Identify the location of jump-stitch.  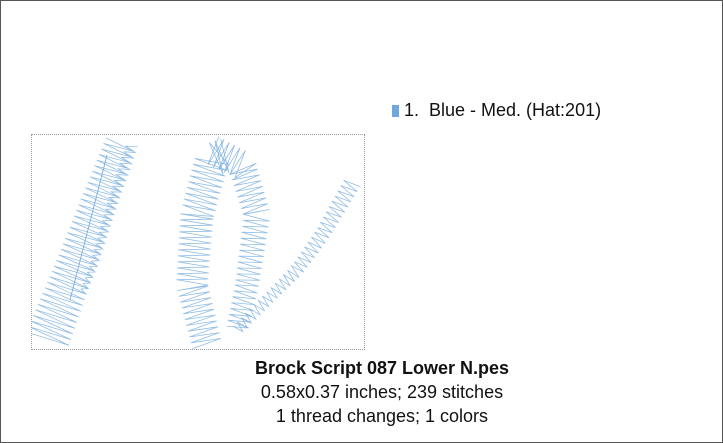
(88, 227).